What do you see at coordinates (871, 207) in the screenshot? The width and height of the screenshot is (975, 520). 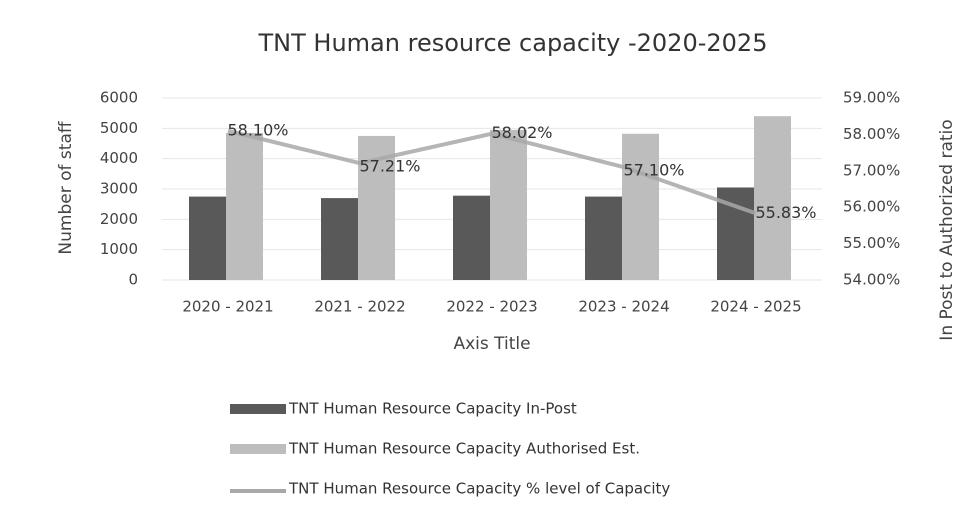 I see `y2-tick-label: 56.00%` at bounding box center [871, 207].